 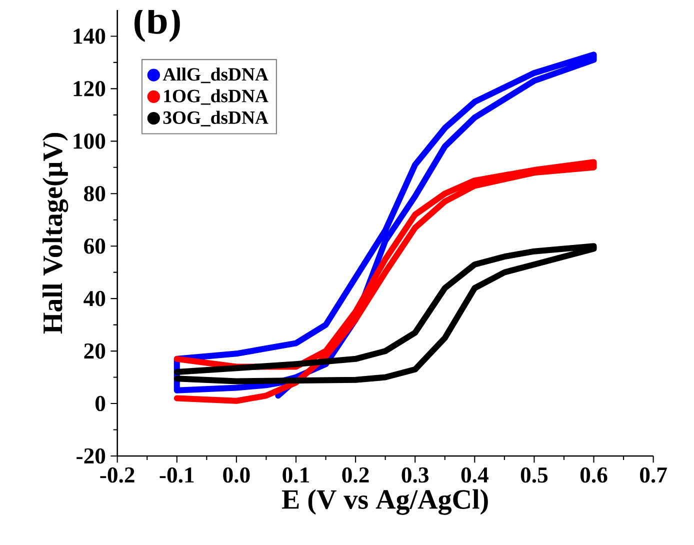 What do you see at coordinates (216, 97) in the screenshot?
I see `legend-label: 1OG_dsDNA` at bounding box center [216, 97].